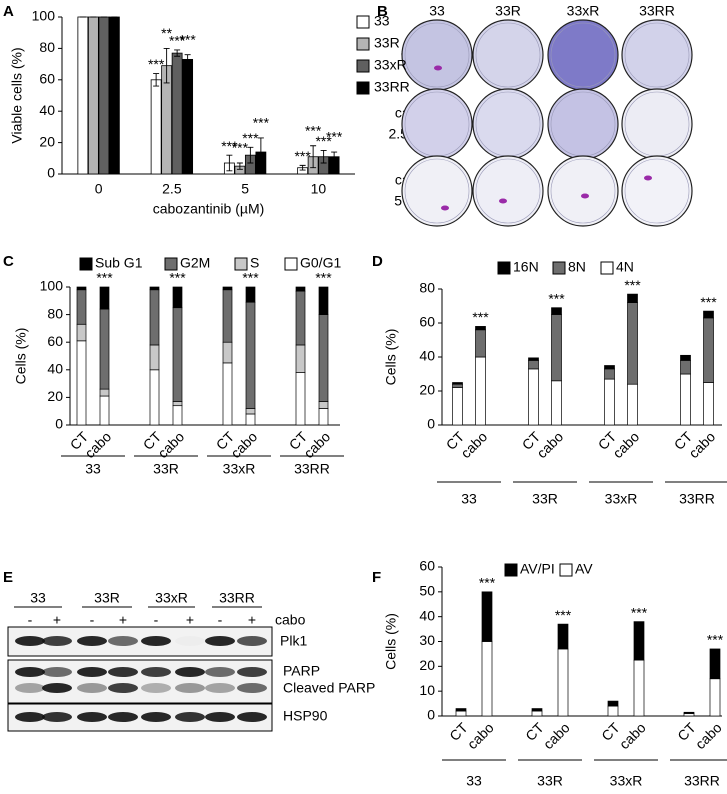 The height and width of the screenshot is (794, 727). Describe the element at coordinates (8, 11) in the screenshot. I see `panel-label: A` at that location.